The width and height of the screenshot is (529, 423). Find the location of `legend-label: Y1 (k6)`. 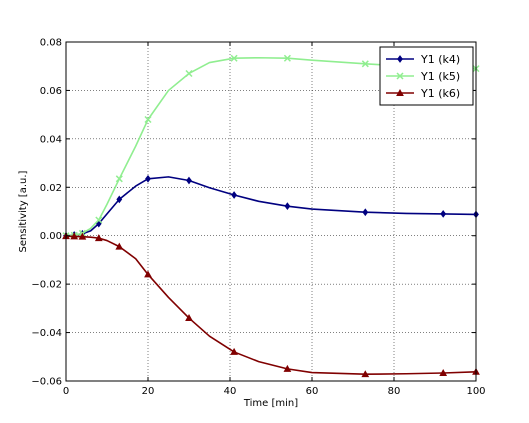

legend-label: Y1 (k6) is located at coordinates (440, 93).